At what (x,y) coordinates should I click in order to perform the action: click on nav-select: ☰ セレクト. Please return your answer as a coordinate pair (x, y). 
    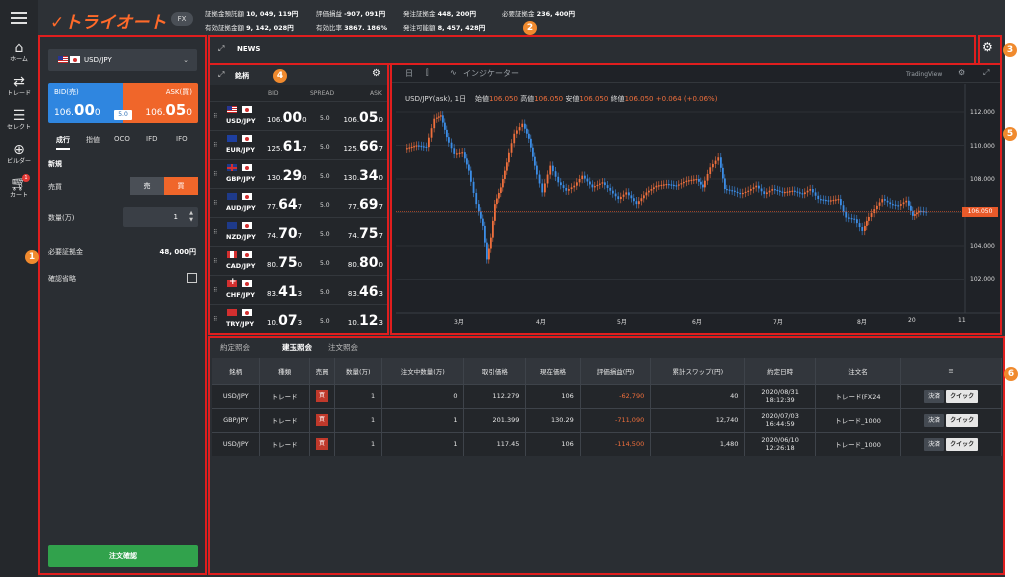
    Looking at the image, I should click on (19, 120).